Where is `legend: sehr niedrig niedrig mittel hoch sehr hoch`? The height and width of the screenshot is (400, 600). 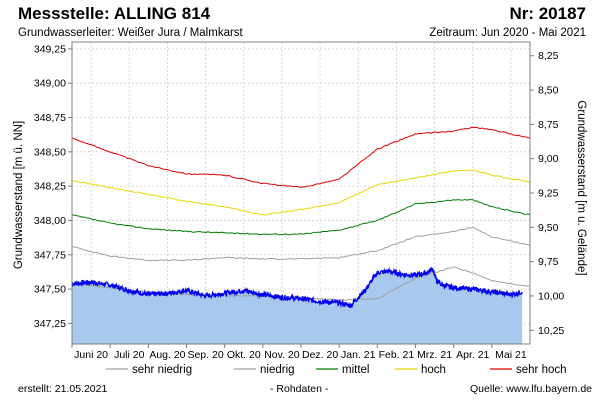 legend: sehr niedrig niedrig mittel hoch sehr hoch is located at coordinates (336, 370).